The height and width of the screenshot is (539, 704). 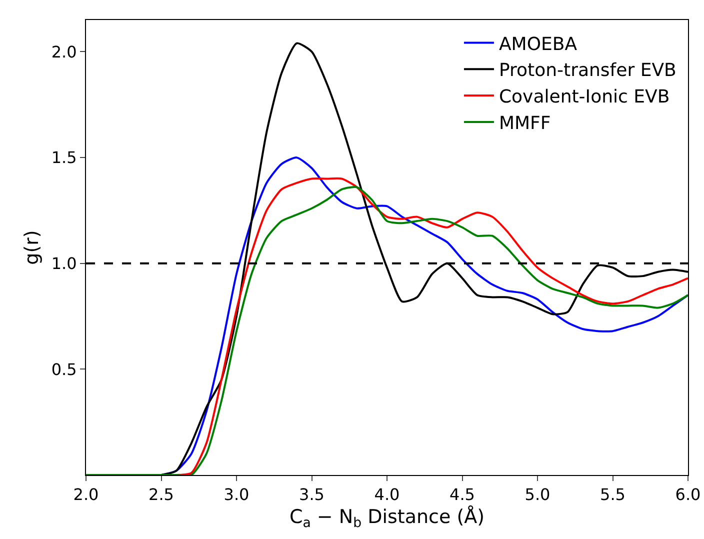 I want to click on x-tick-label: 3.5, so click(x=311, y=494).